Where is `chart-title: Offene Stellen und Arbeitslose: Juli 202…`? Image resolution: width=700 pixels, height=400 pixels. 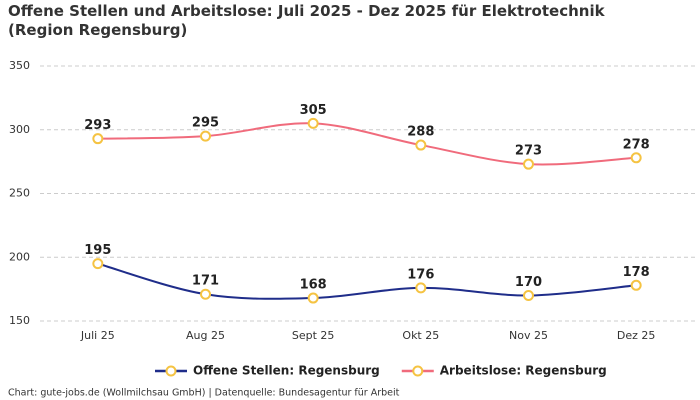
chart-title: Offene Stellen und Arbeitslose: Juli 202… is located at coordinates (306, 20).